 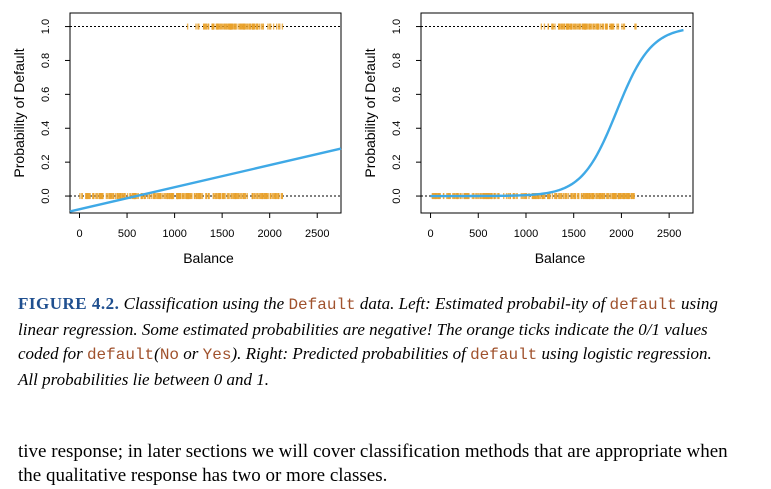 I want to click on caption-text: data. Left: Estimated probabil-ity of, so click(x=482, y=303).